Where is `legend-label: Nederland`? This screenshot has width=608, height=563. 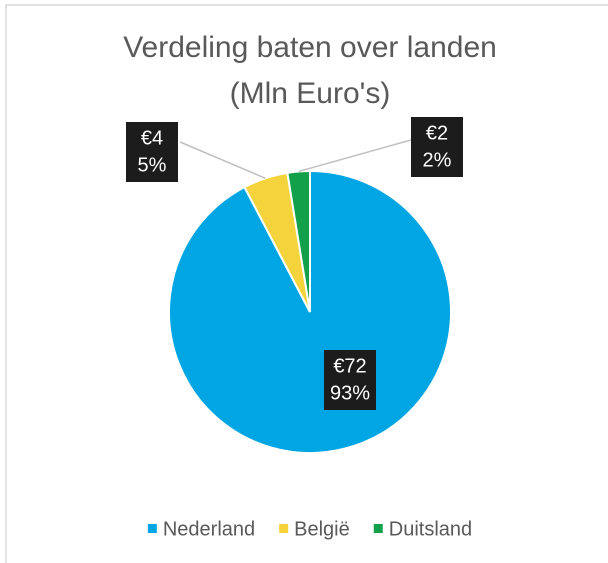
legend-label: Nederland is located at coordinates (209, 529).